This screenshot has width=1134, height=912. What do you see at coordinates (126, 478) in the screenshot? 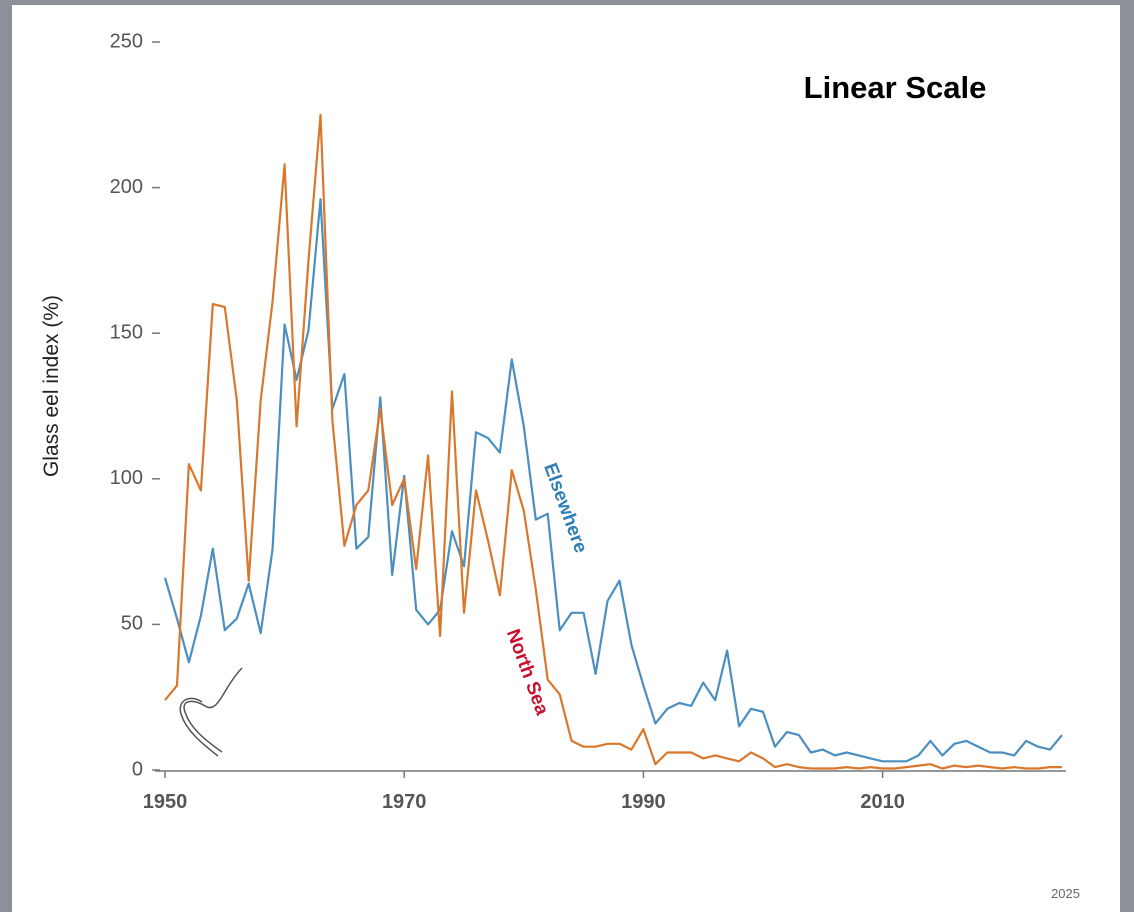
I see `y-tick-label: 100` at bounding box center [126, 478].